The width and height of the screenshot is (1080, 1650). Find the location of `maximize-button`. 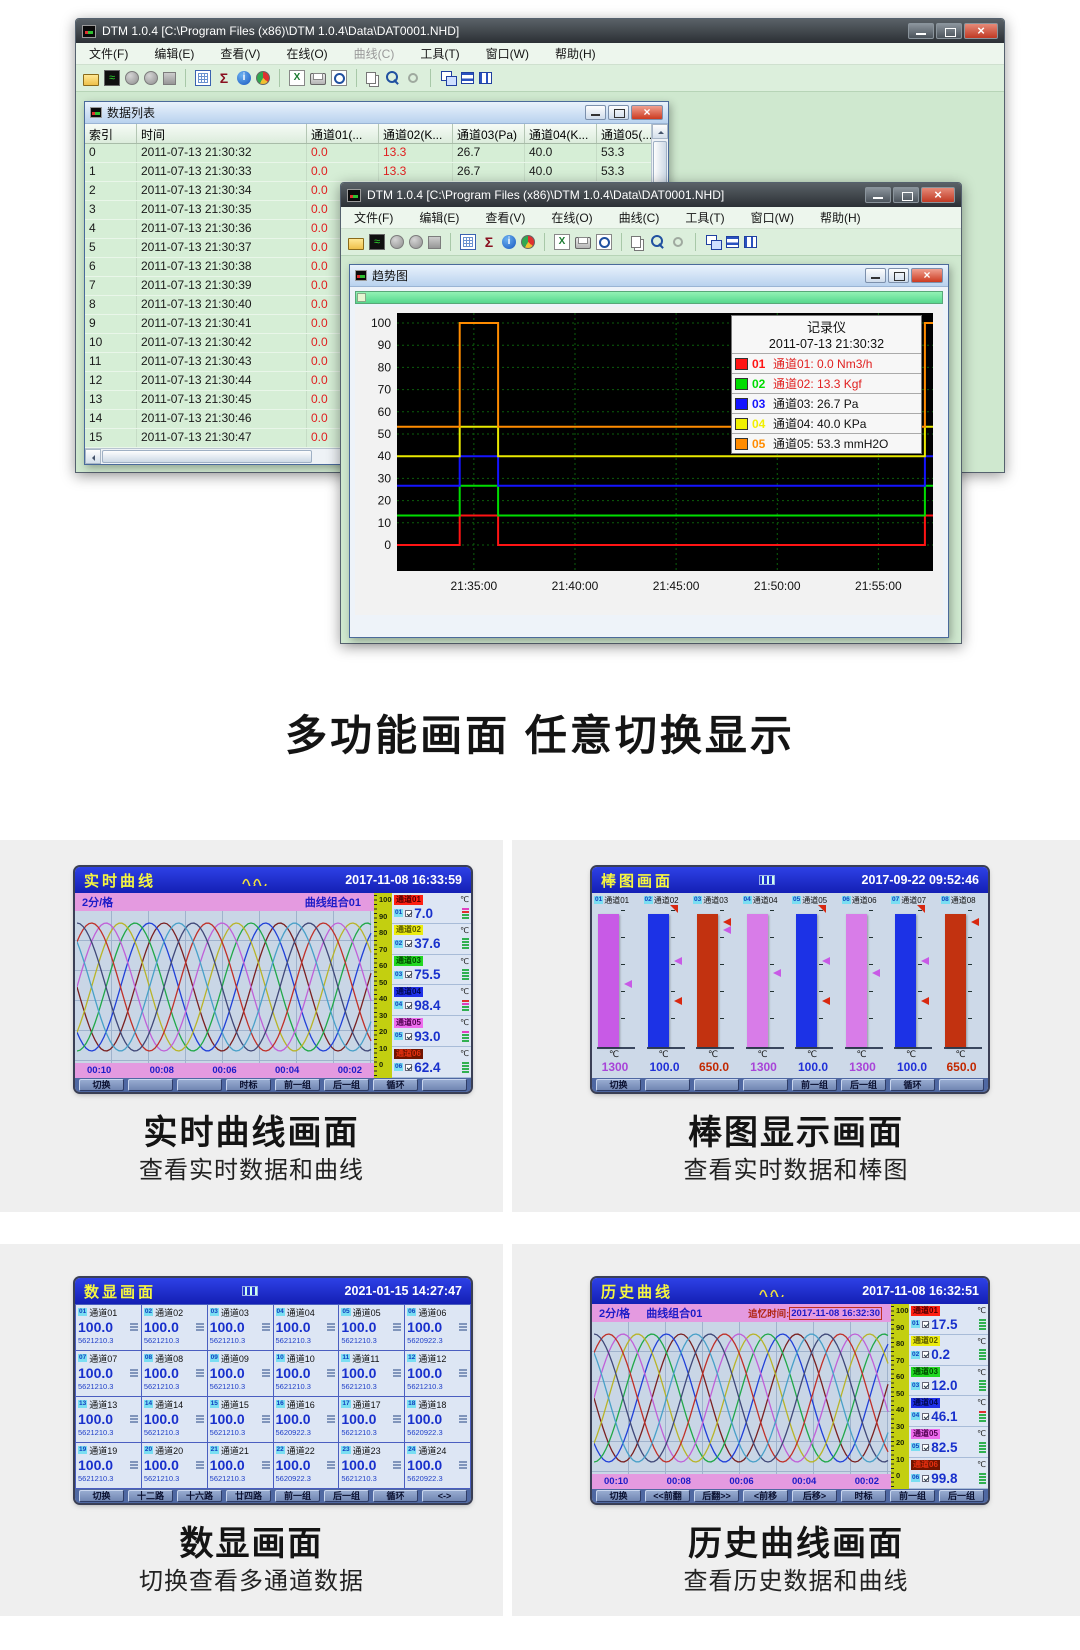

maximize-button is located at coordinates (949, 31).